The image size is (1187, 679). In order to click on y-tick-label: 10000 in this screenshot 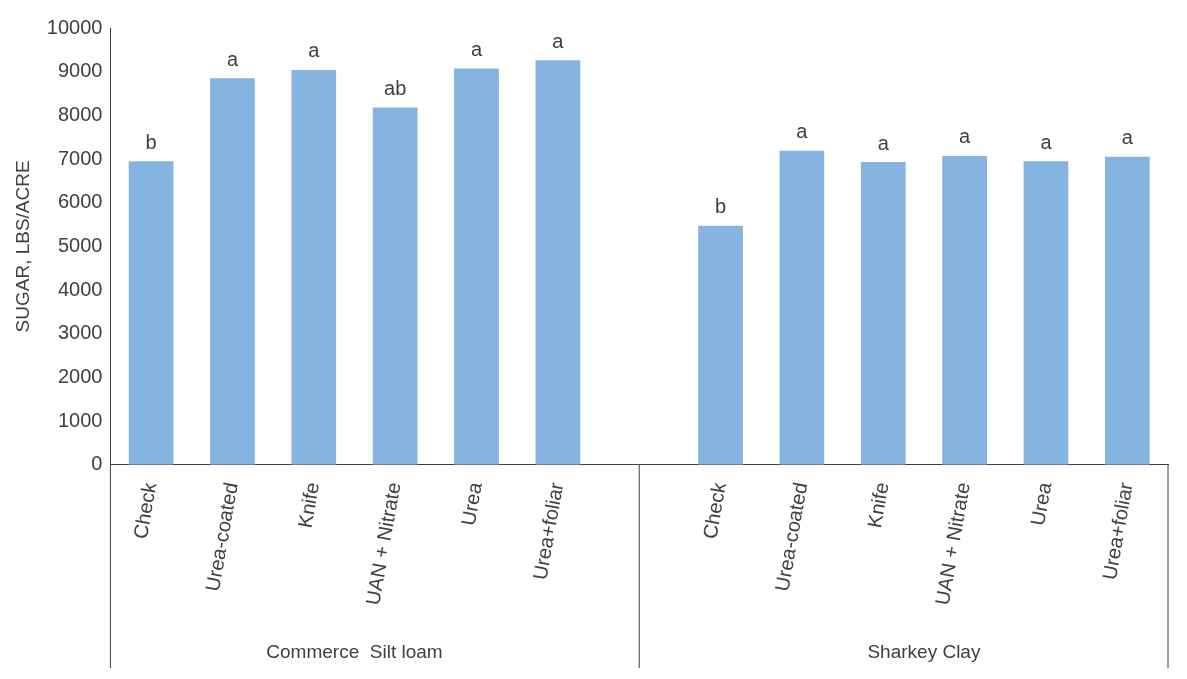, I will do `click(74, 26)`.